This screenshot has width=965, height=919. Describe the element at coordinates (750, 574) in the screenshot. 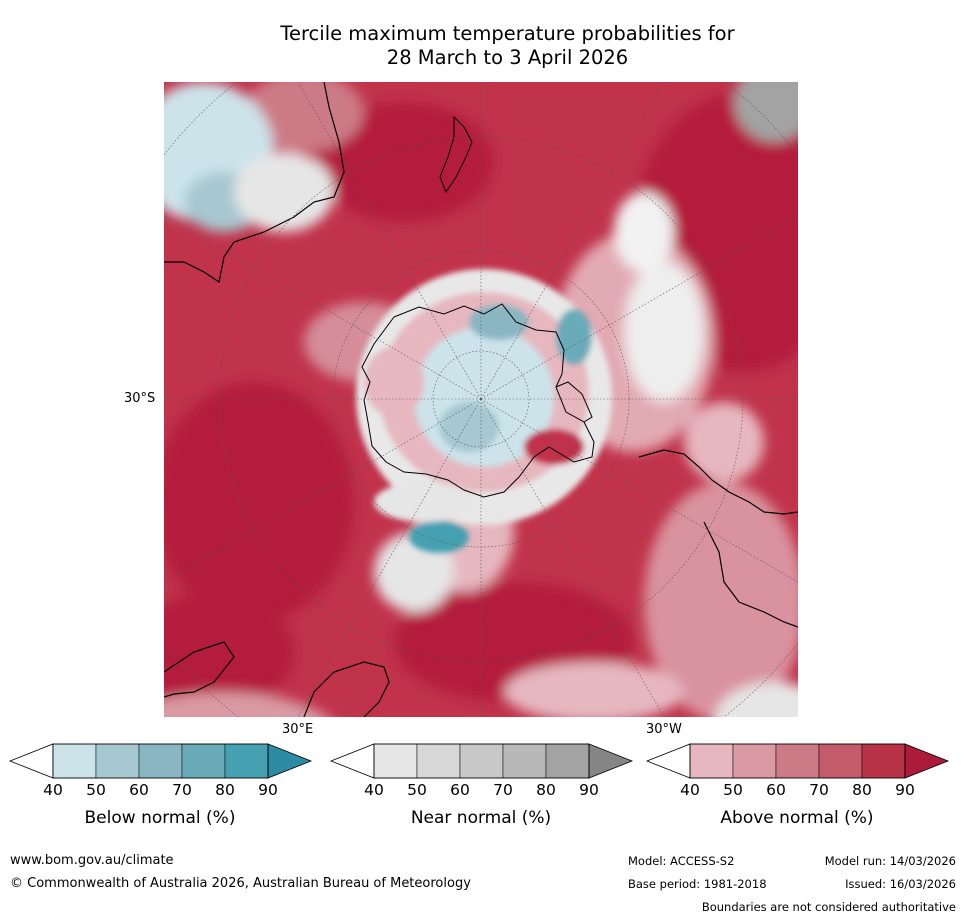

I see `south-america-east-coastline` at that location.